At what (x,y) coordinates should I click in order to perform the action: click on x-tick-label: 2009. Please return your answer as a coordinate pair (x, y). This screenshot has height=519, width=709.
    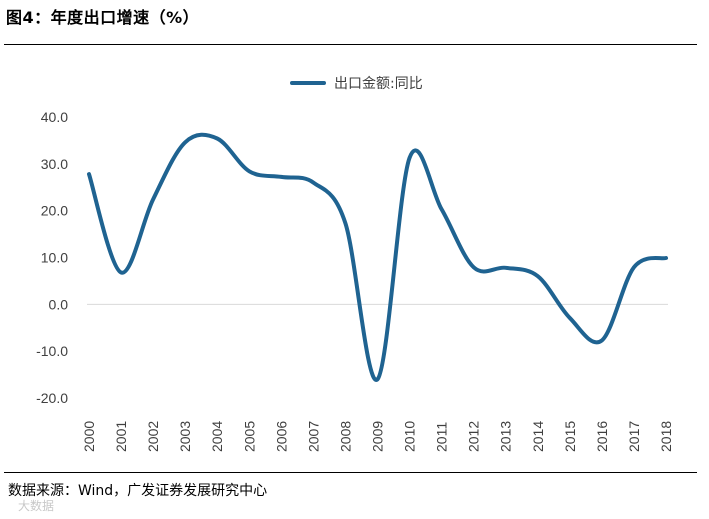
    Looking at the image, I should click on (378, 436).